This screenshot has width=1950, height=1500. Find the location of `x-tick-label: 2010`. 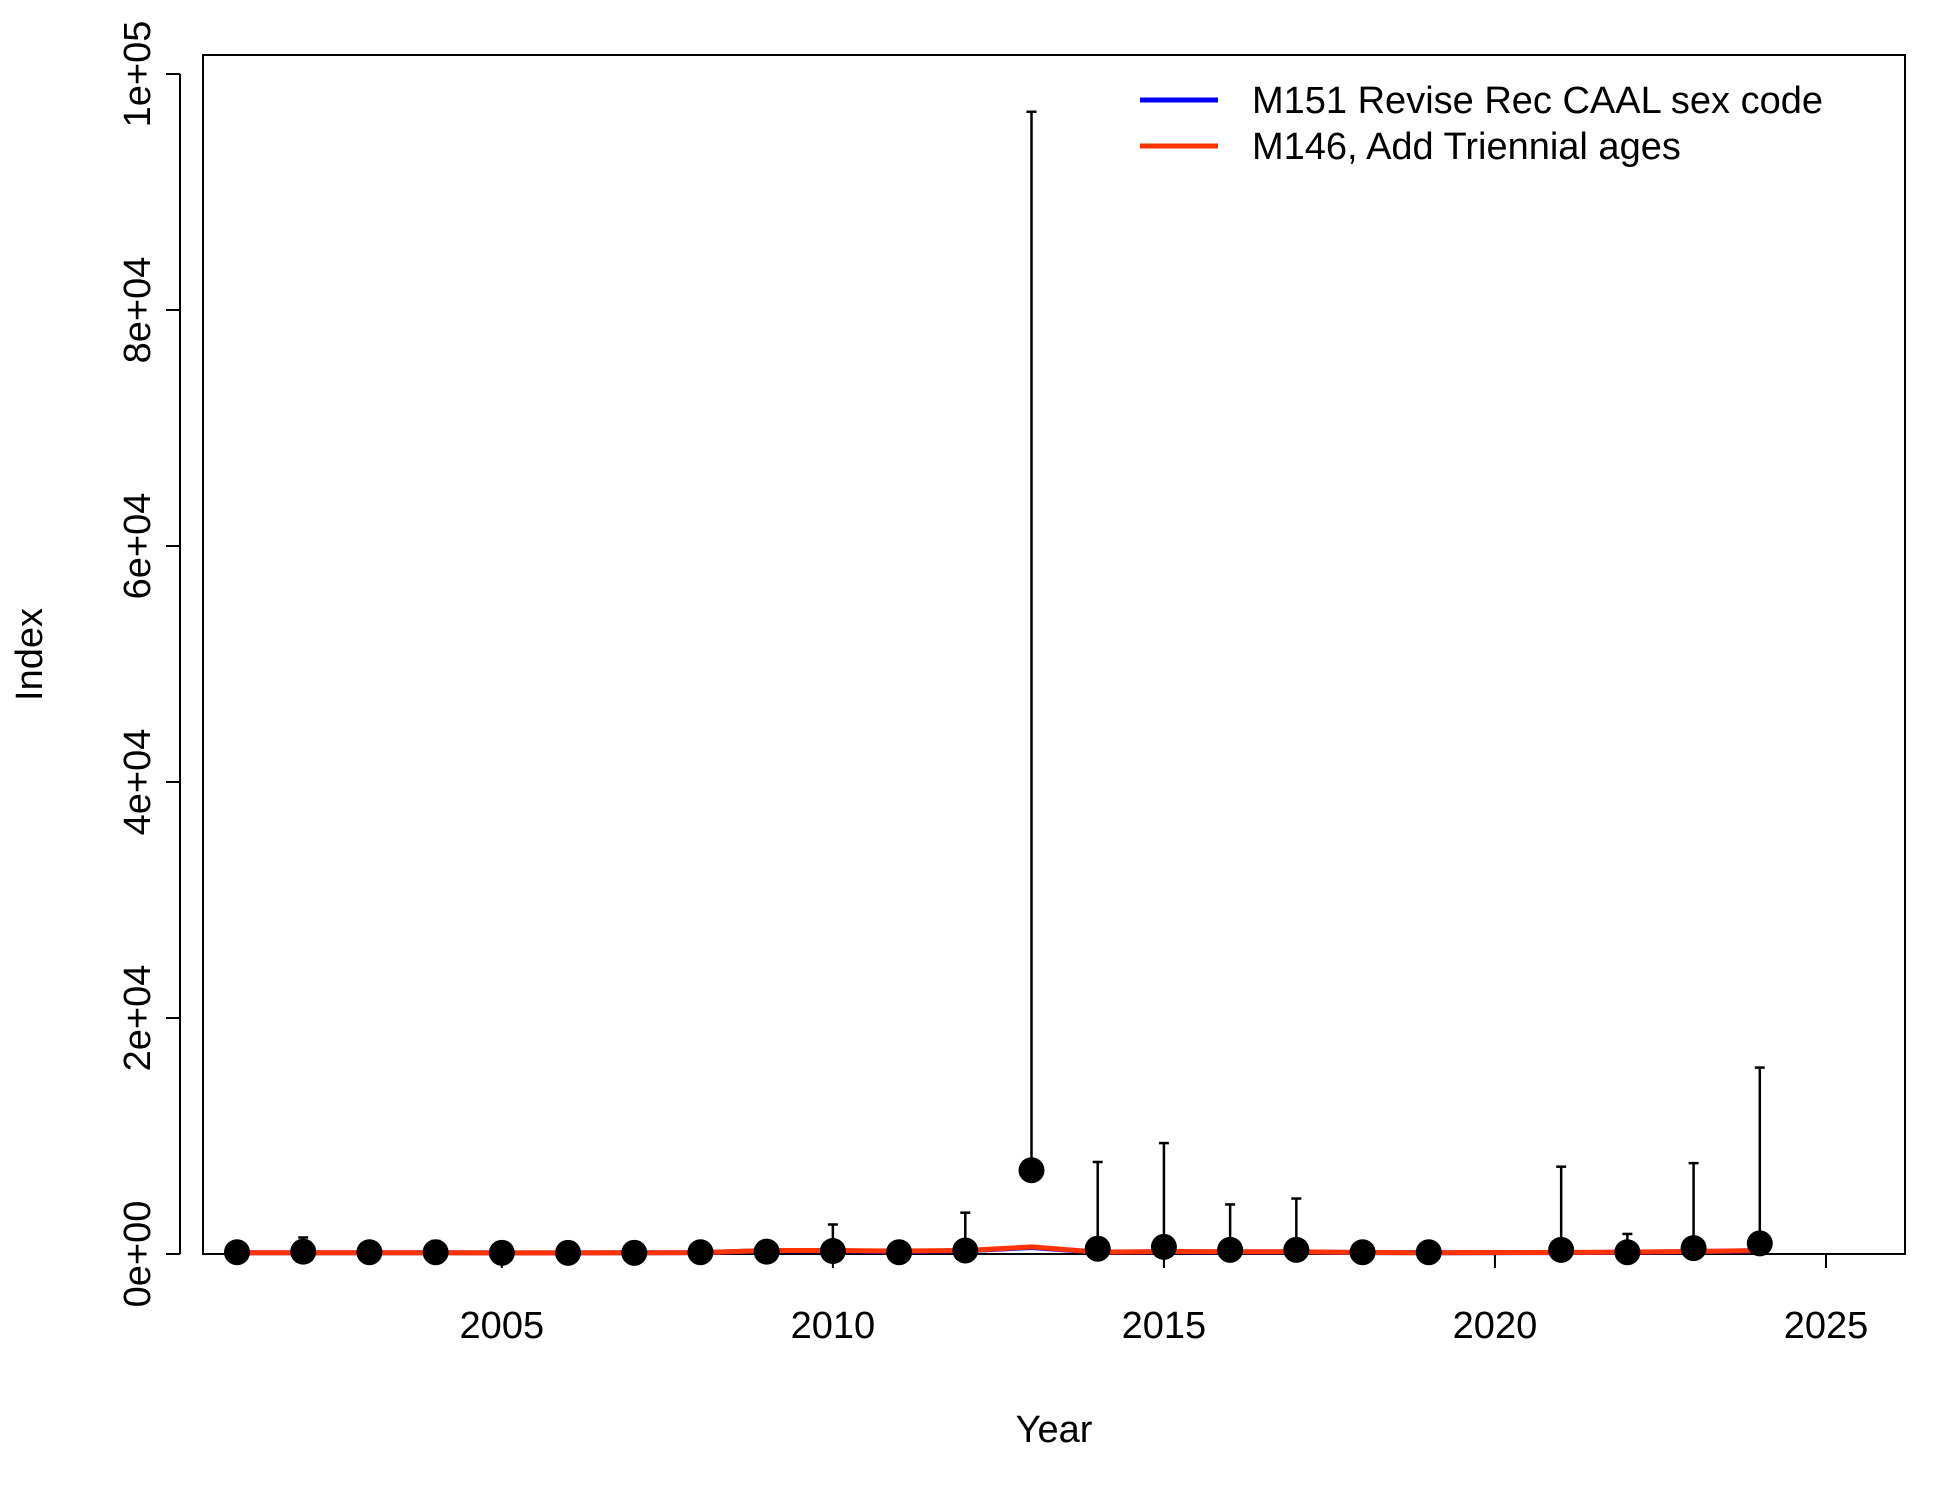

x-tick-label: 2010 is located at coordinates (833, 1326).